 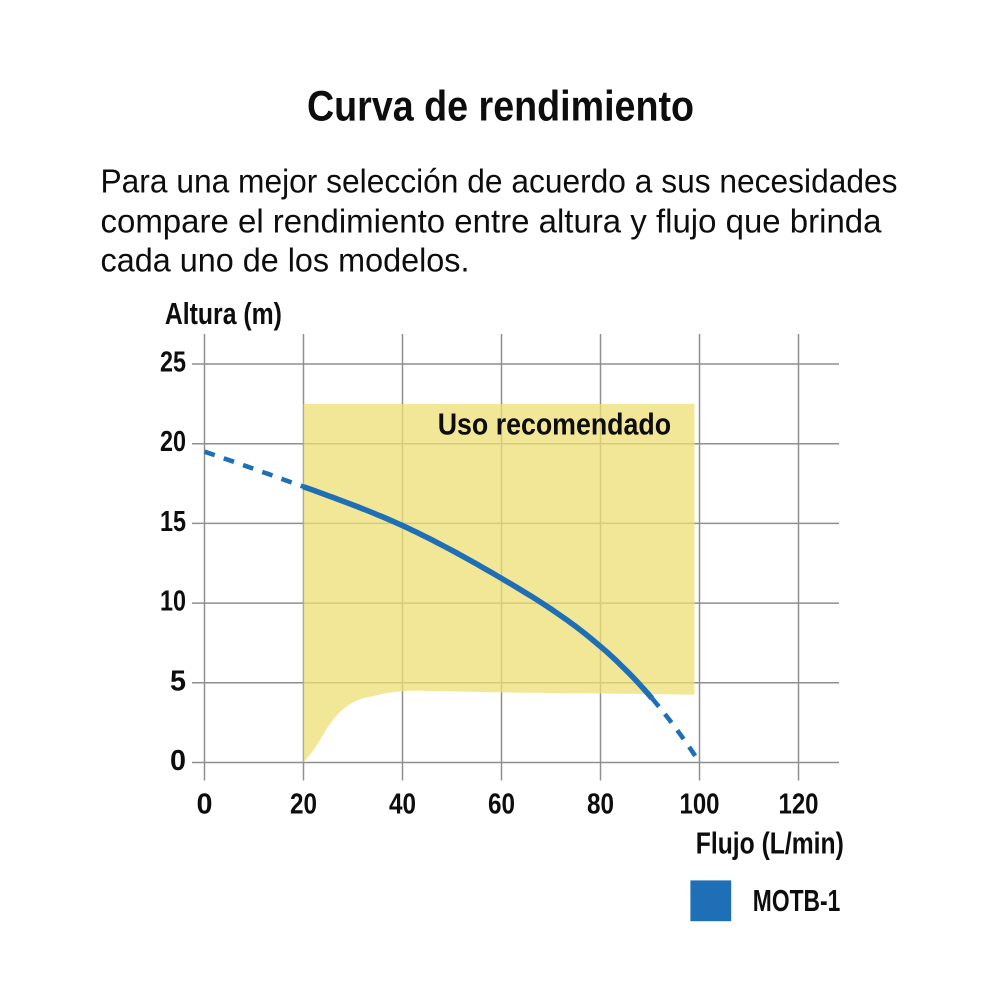 What do you see at coordinates (223, 313) in the screenshot?
I see `svg-text: Altura (m)` at bounding box center [223, 313].